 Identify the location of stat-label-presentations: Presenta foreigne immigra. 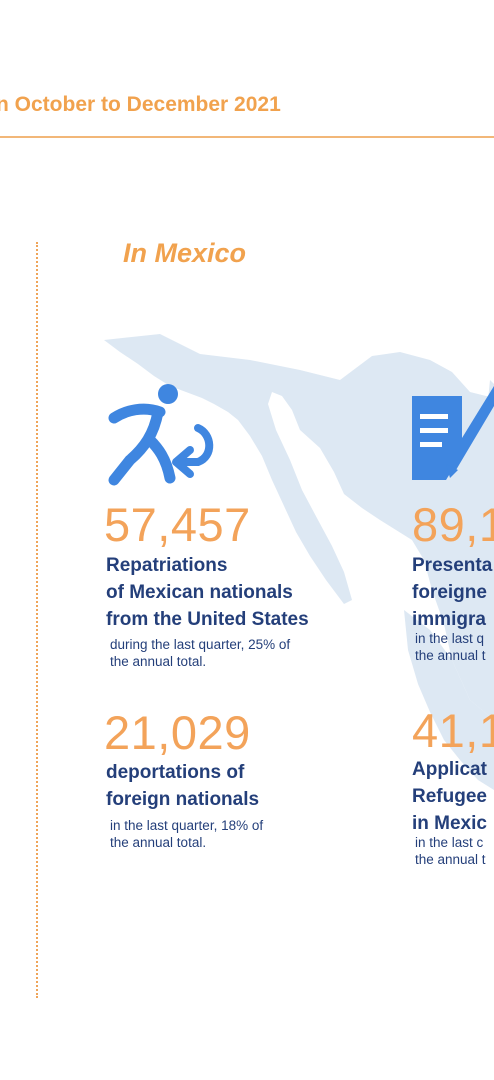
(452, 592).